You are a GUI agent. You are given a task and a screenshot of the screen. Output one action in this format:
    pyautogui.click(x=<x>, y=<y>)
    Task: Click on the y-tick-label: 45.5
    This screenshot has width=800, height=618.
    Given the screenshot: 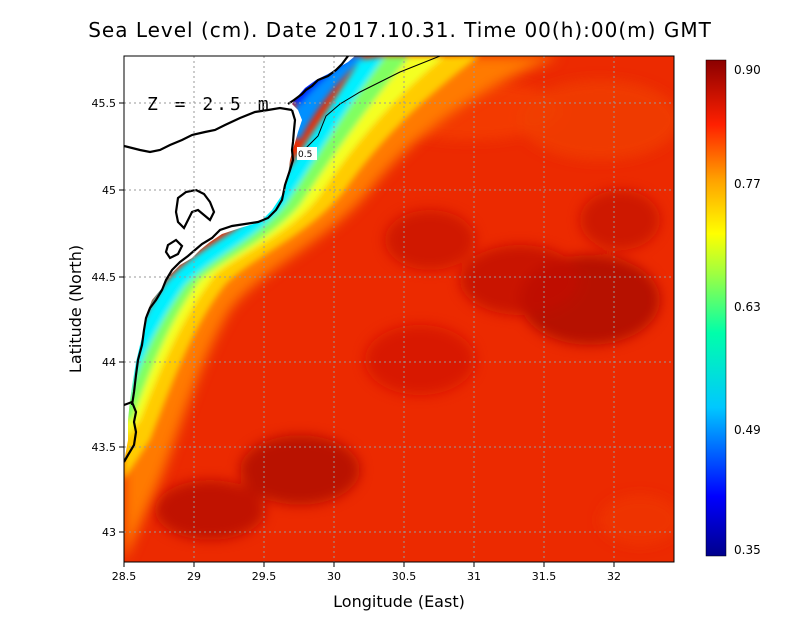 What is the action you would take?
    pyautogui.click(x=104, y=103)
    